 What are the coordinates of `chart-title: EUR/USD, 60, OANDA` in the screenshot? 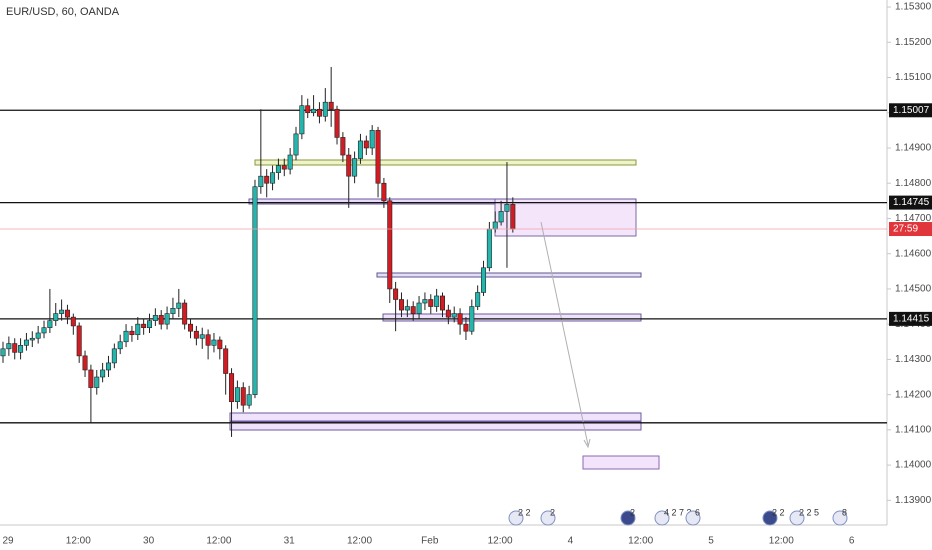 It's located at (63, 12).